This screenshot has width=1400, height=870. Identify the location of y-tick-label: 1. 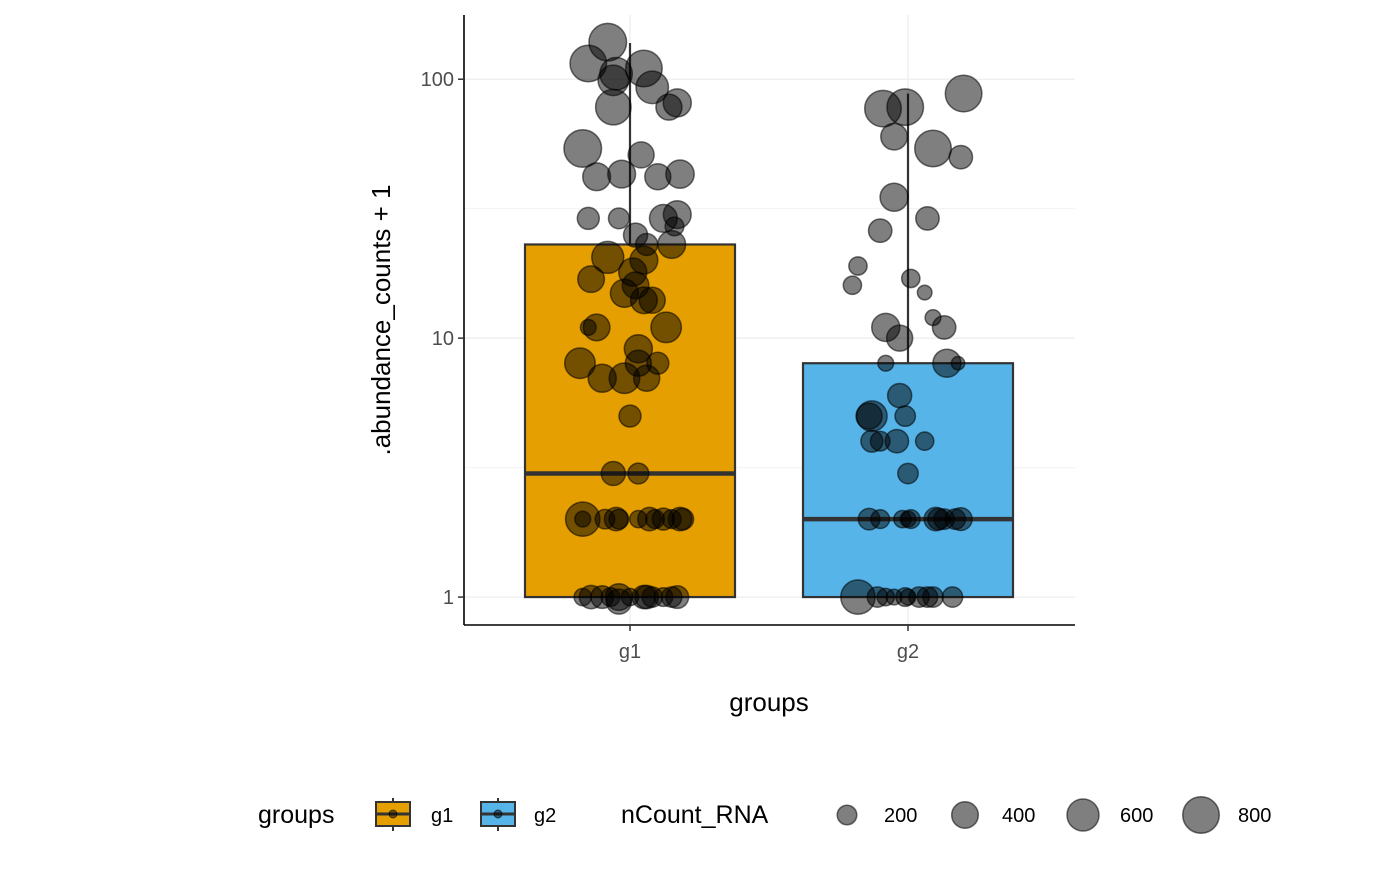
(448, 598).